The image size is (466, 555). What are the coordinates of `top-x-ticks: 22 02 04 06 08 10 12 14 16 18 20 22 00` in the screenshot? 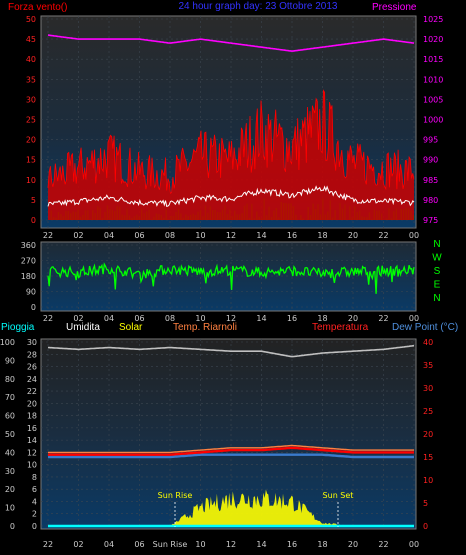 It's located at (231, 235).